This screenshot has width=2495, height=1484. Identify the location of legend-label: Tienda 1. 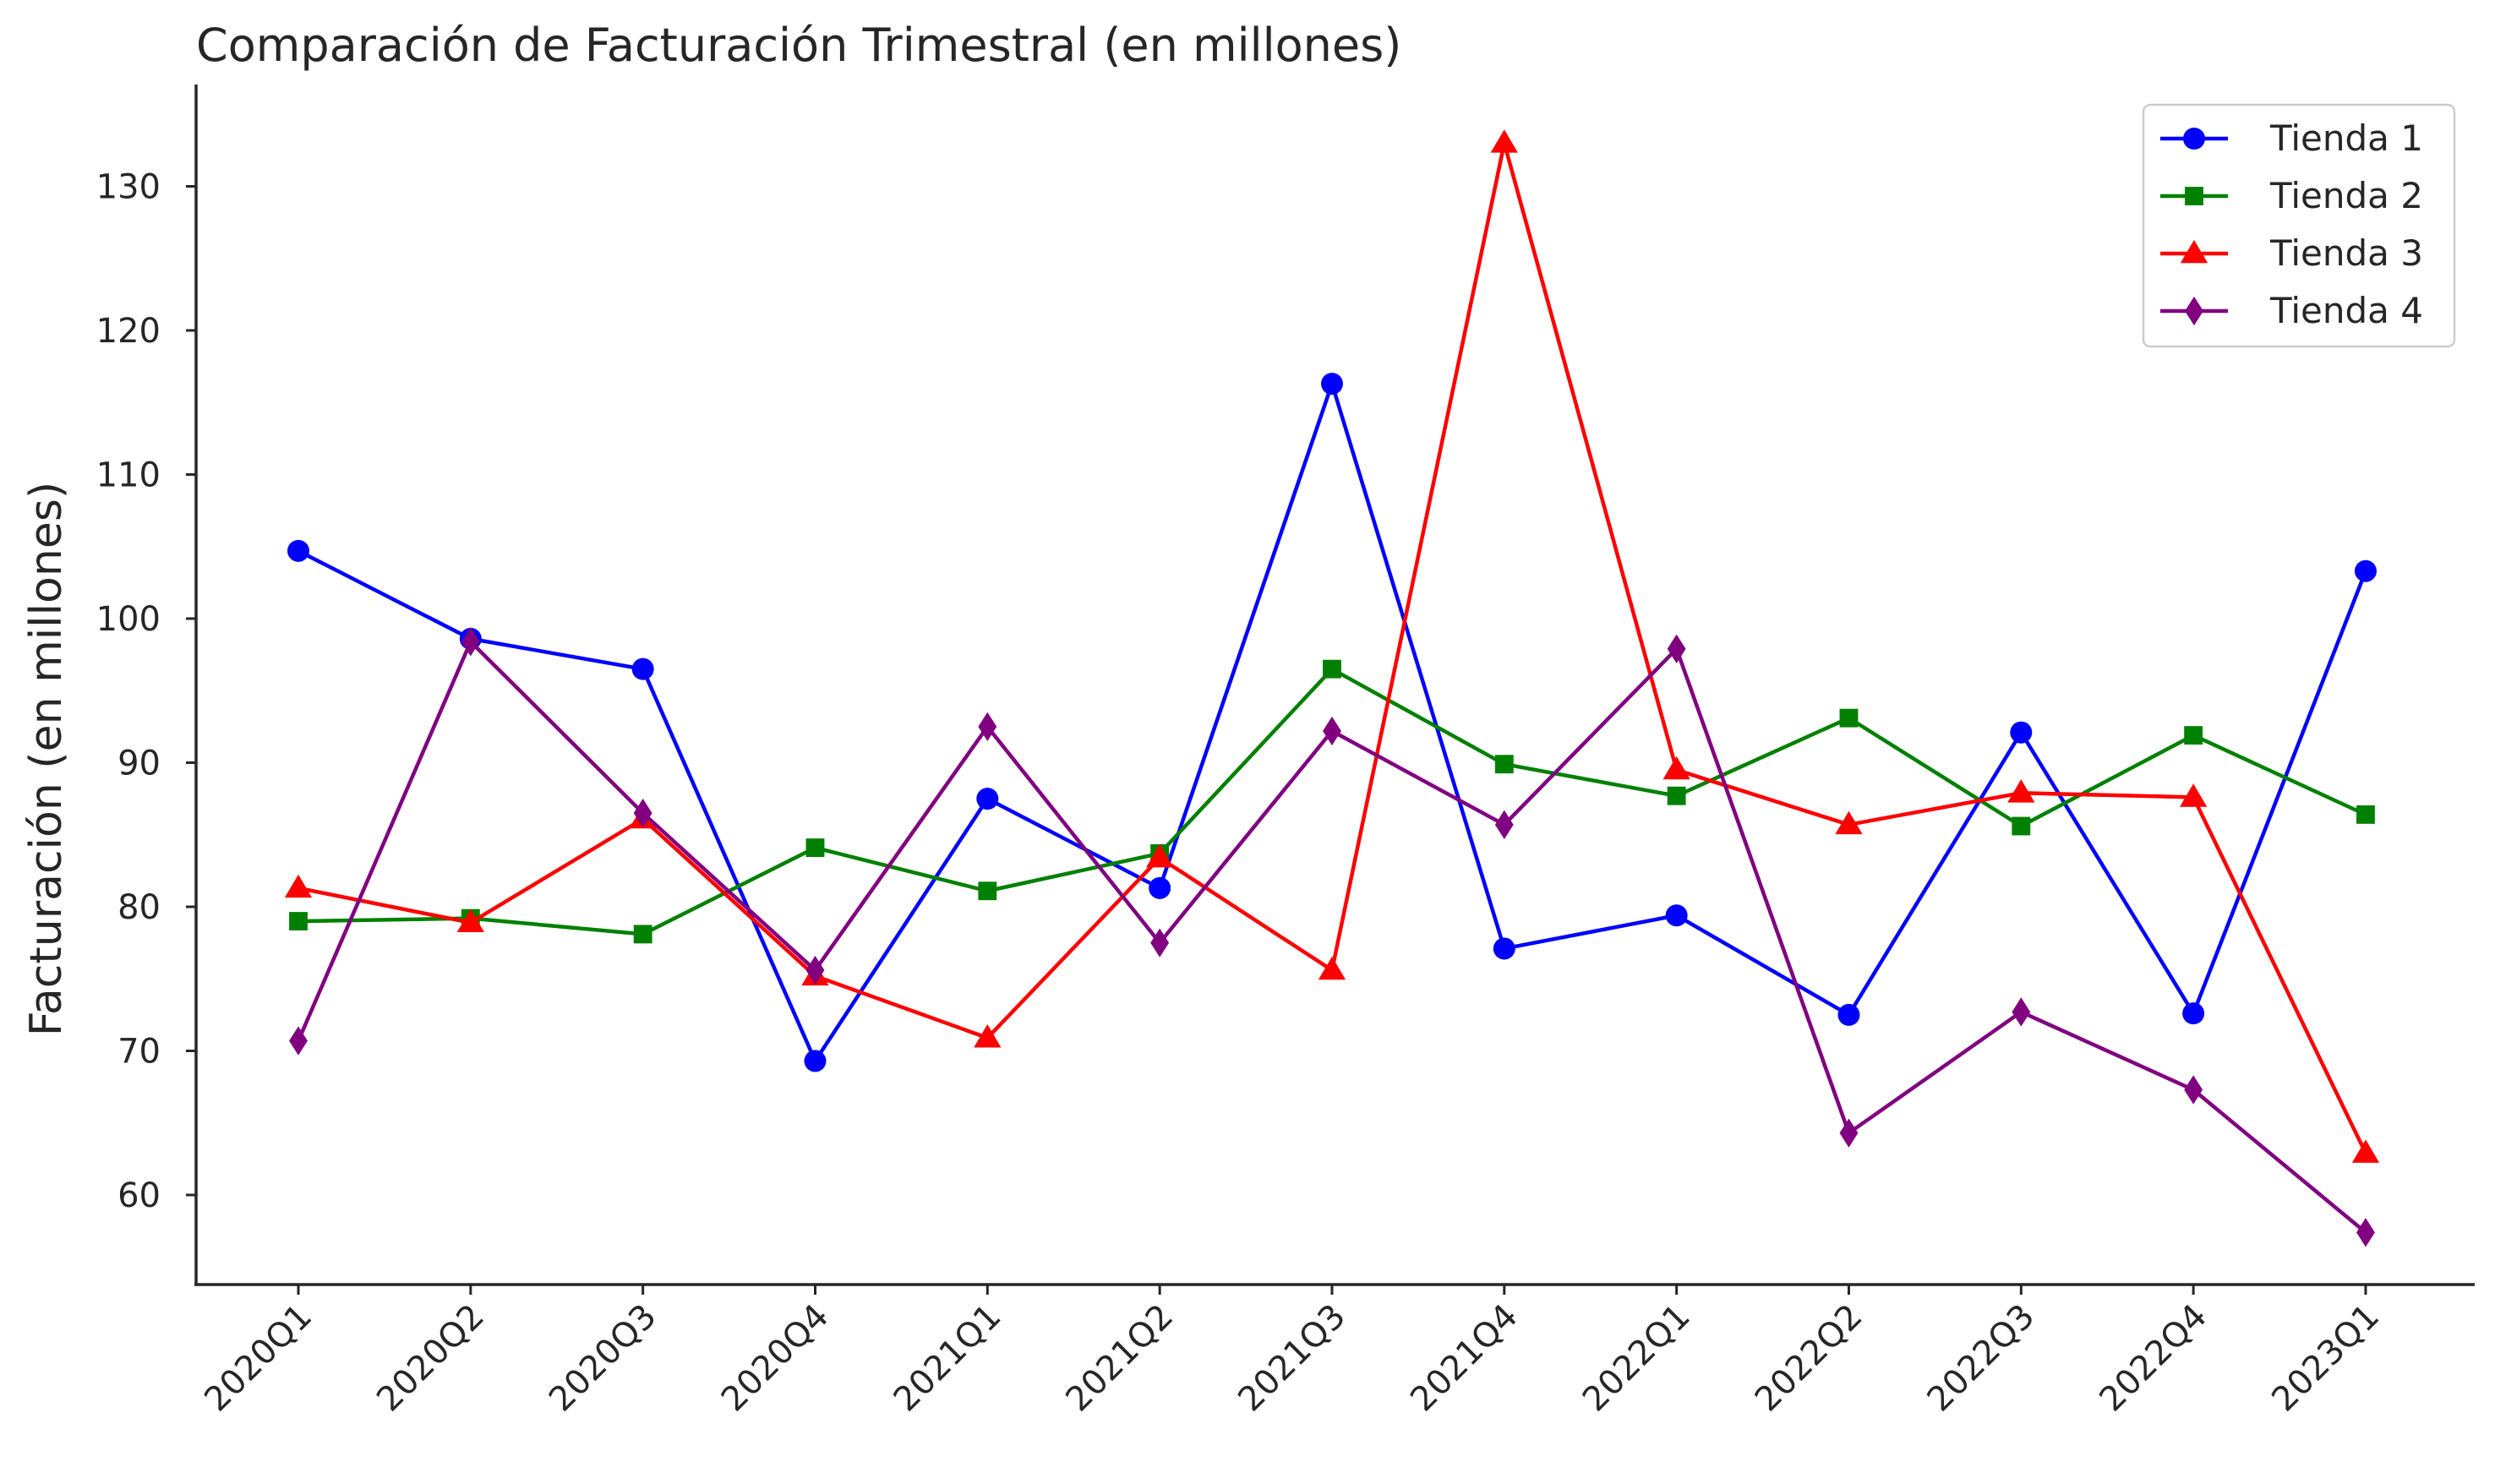
(2346, 138).